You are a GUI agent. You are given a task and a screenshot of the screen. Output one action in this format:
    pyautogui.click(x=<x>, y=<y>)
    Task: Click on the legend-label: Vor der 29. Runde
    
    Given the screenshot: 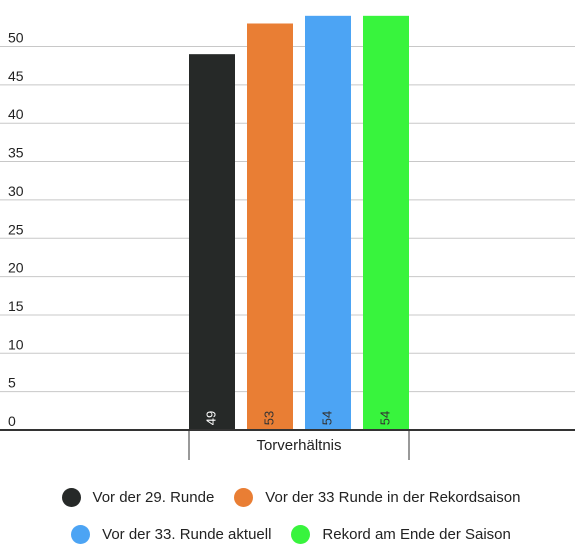 What is the action you would take?
    pyautogui.click(x=153, y=497)
    